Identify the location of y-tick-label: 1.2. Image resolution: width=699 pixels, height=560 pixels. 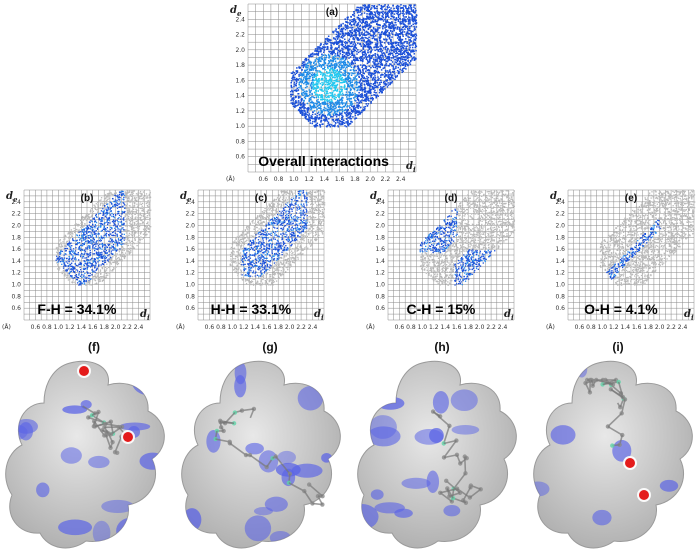
(240, 111).